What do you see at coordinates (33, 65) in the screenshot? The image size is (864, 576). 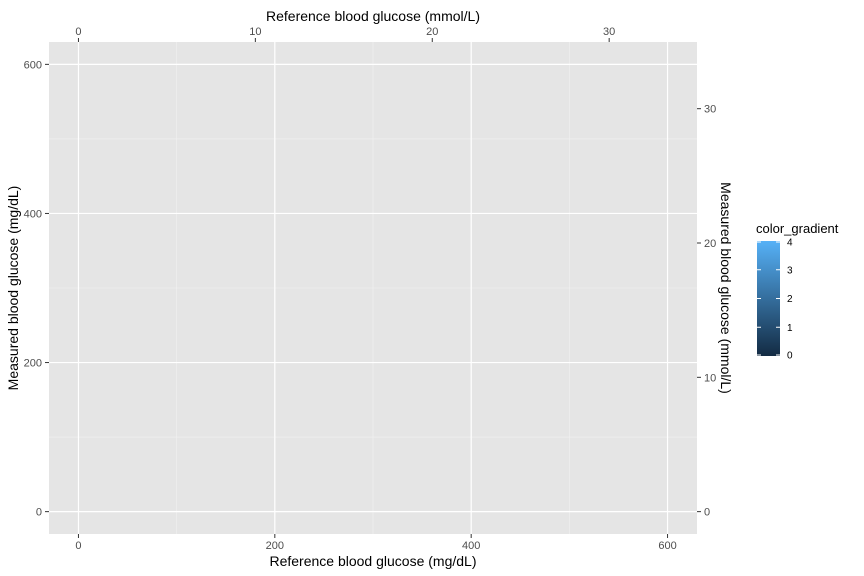 I see `y-tick-label: 600` at bounding box center [33, 65].